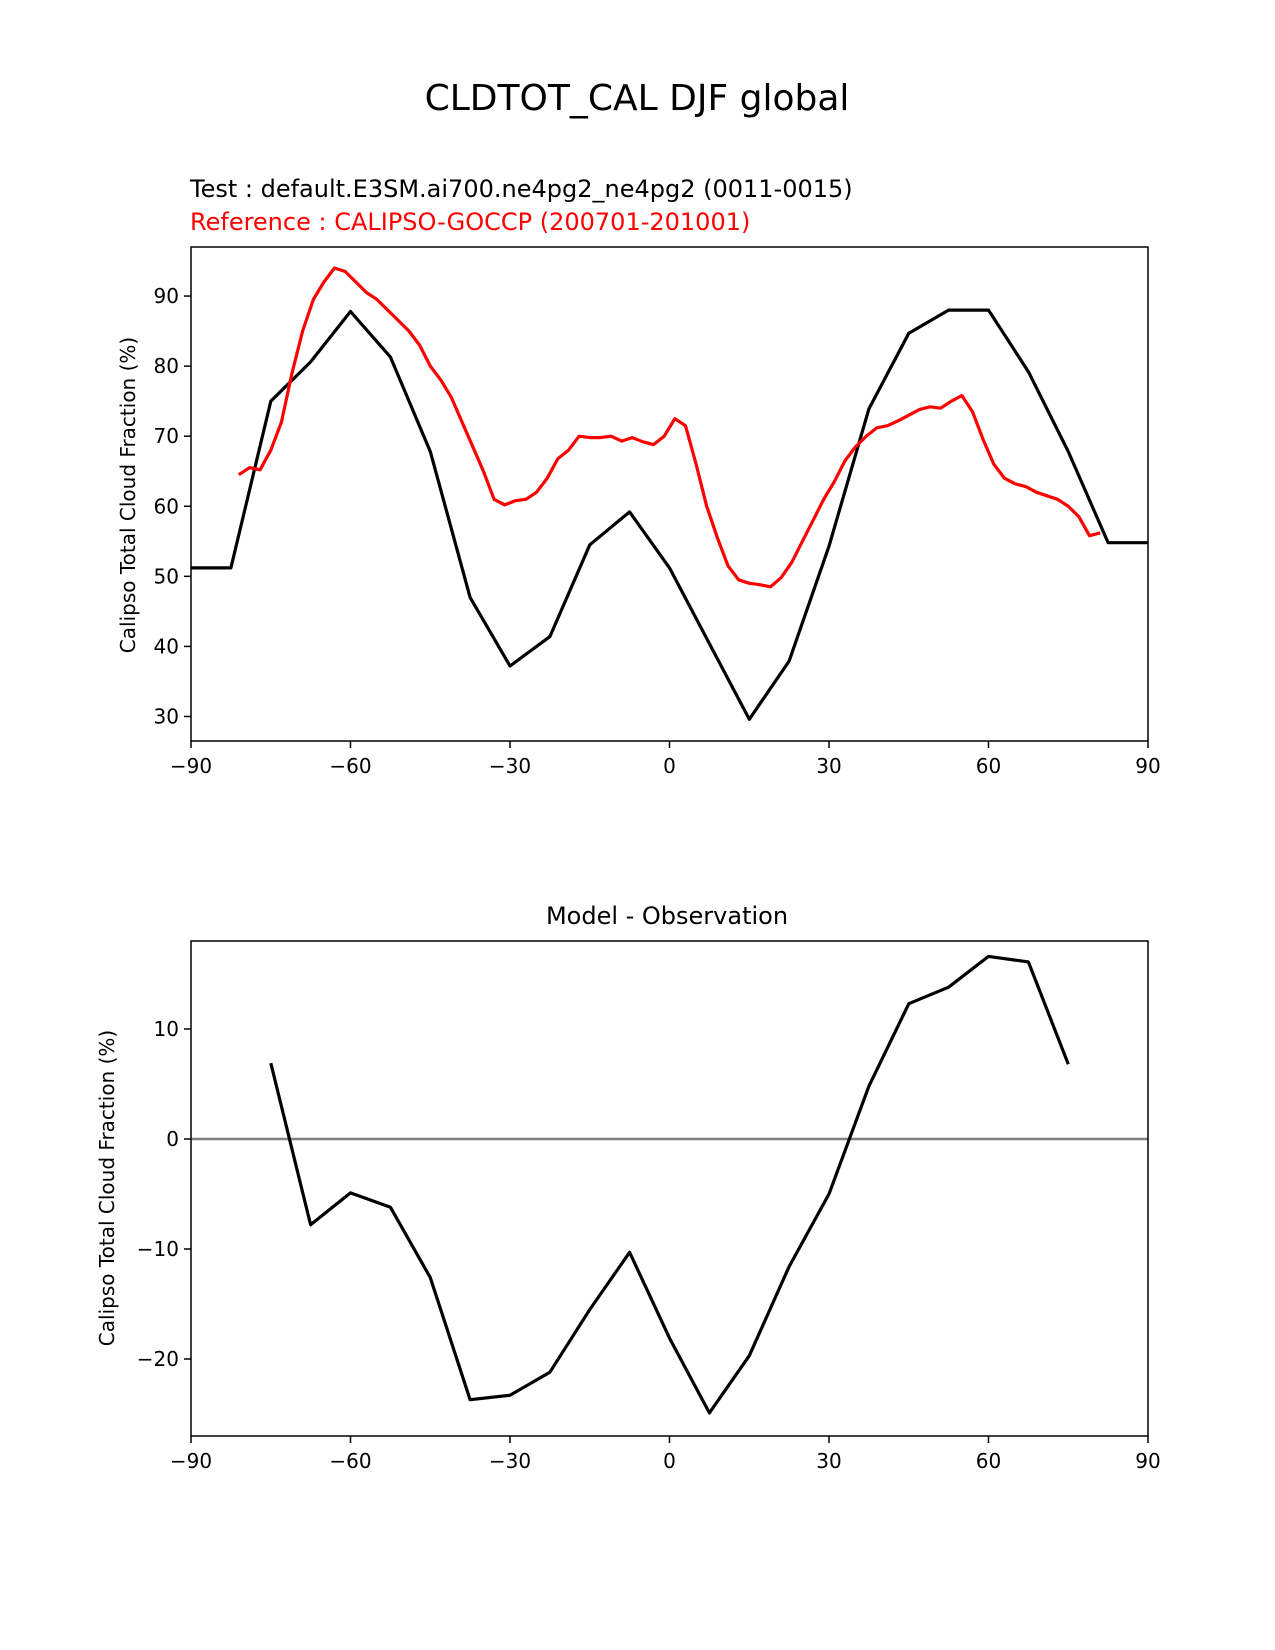 This screenshot has width=1275, height=1650. What do you see at coordinates (166, 366) in the screenshot?
I see `top-y-tick-label: 80` at bounding box center [166, 366].